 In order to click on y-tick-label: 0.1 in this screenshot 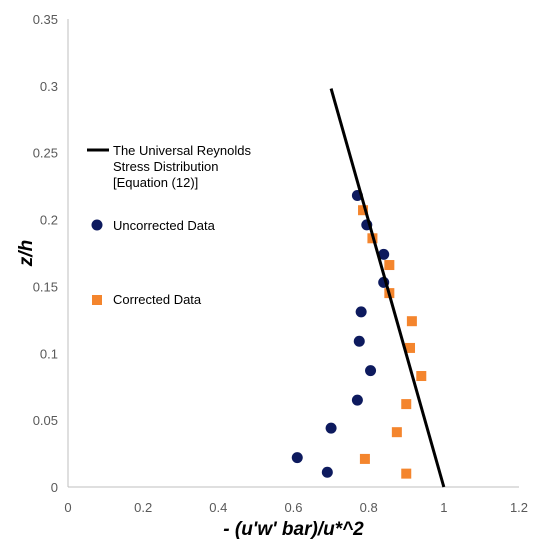, I will do `click(49, 353)`.